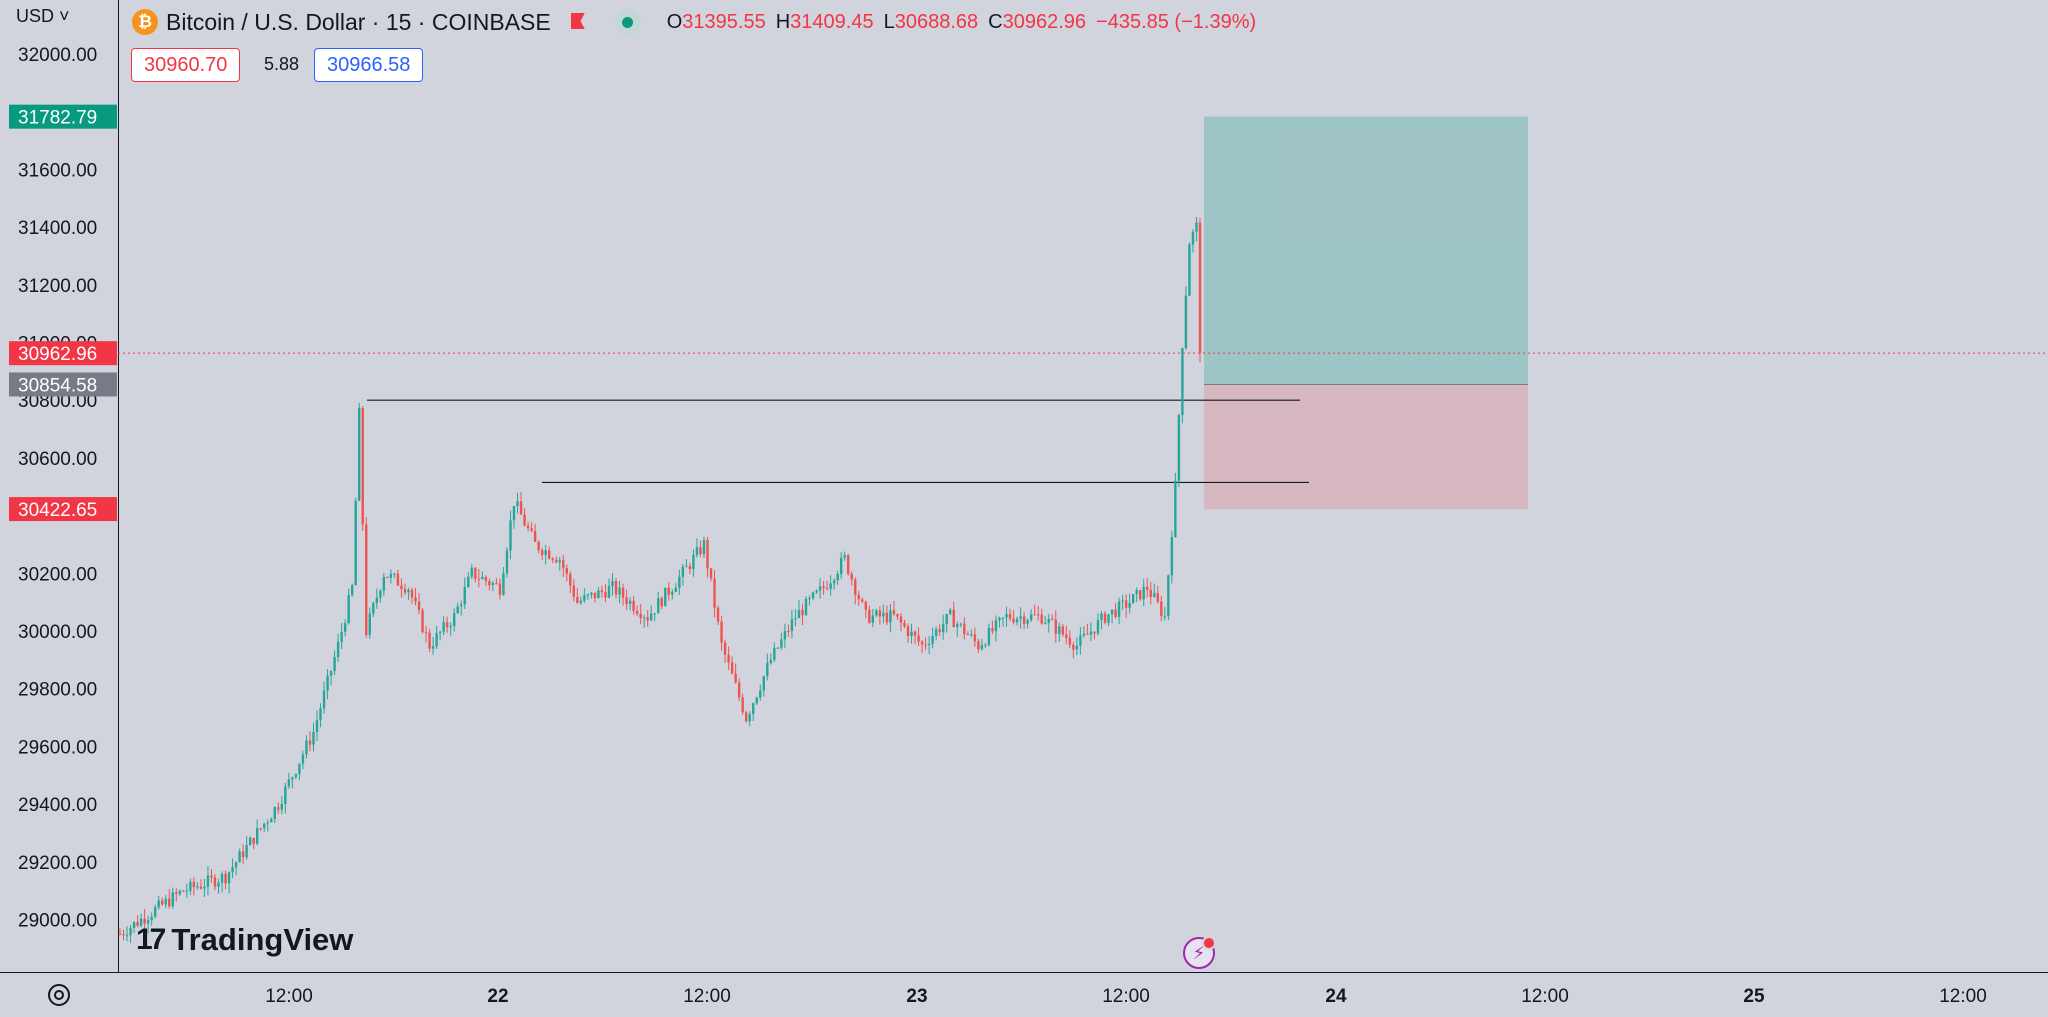 The height and width of the screenshot is (1017, 2048). Describe the element at coordinates (57, 805) in the screenshot. I see `y-tick-label: 29400.00` at that location.